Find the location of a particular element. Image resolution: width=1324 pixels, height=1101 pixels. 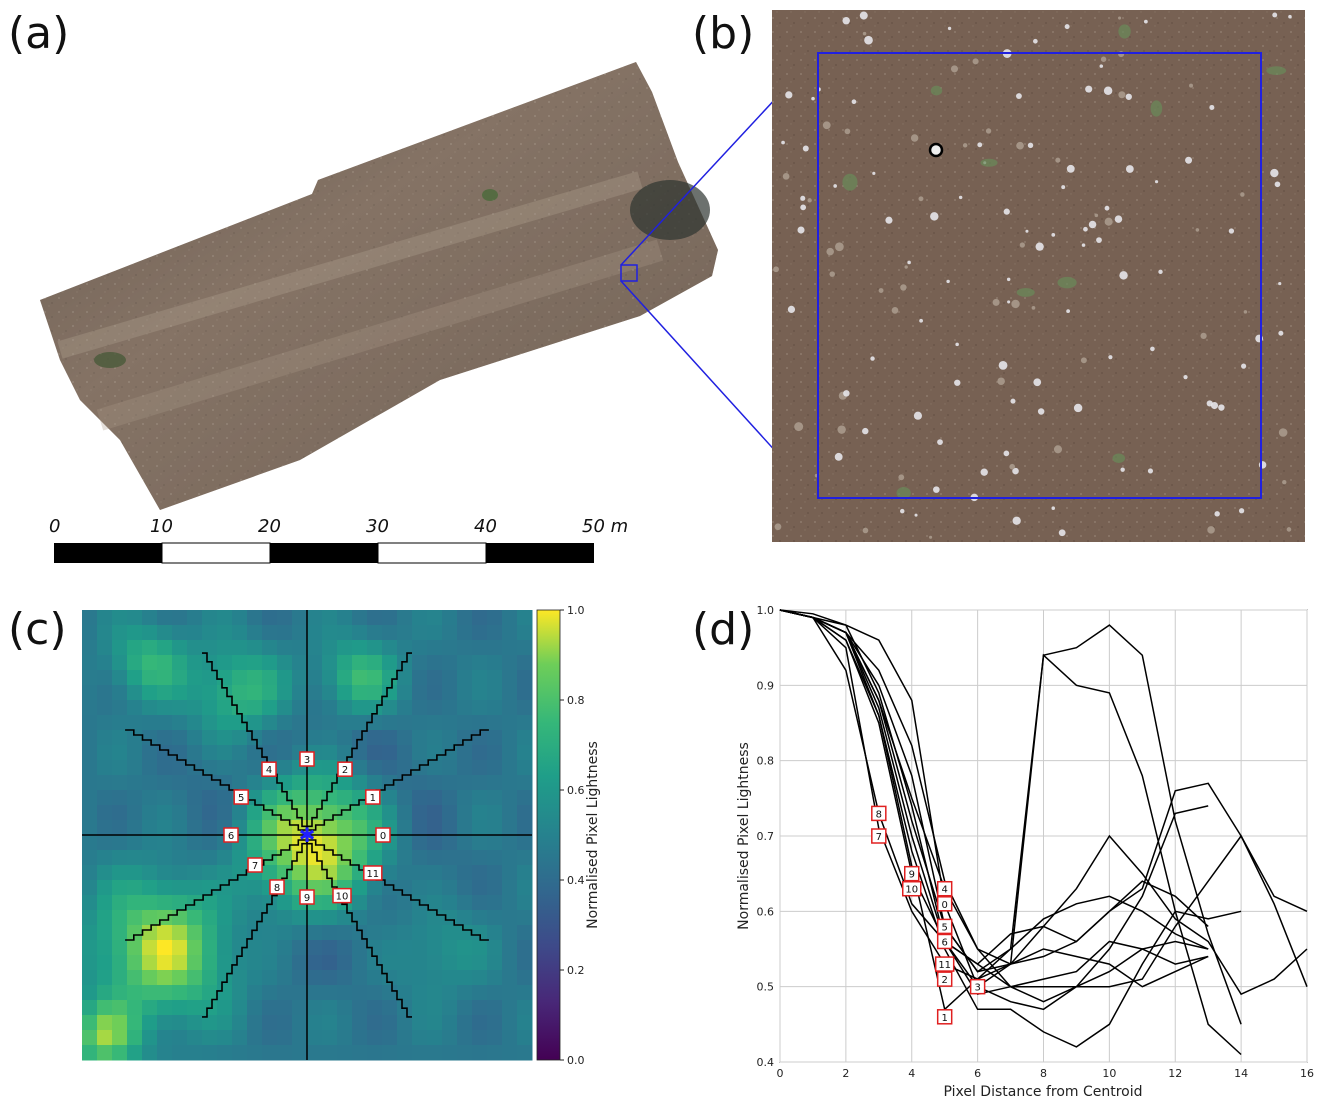

colorbar-tick-label: 0.4 is located at coordinates (576, 880).